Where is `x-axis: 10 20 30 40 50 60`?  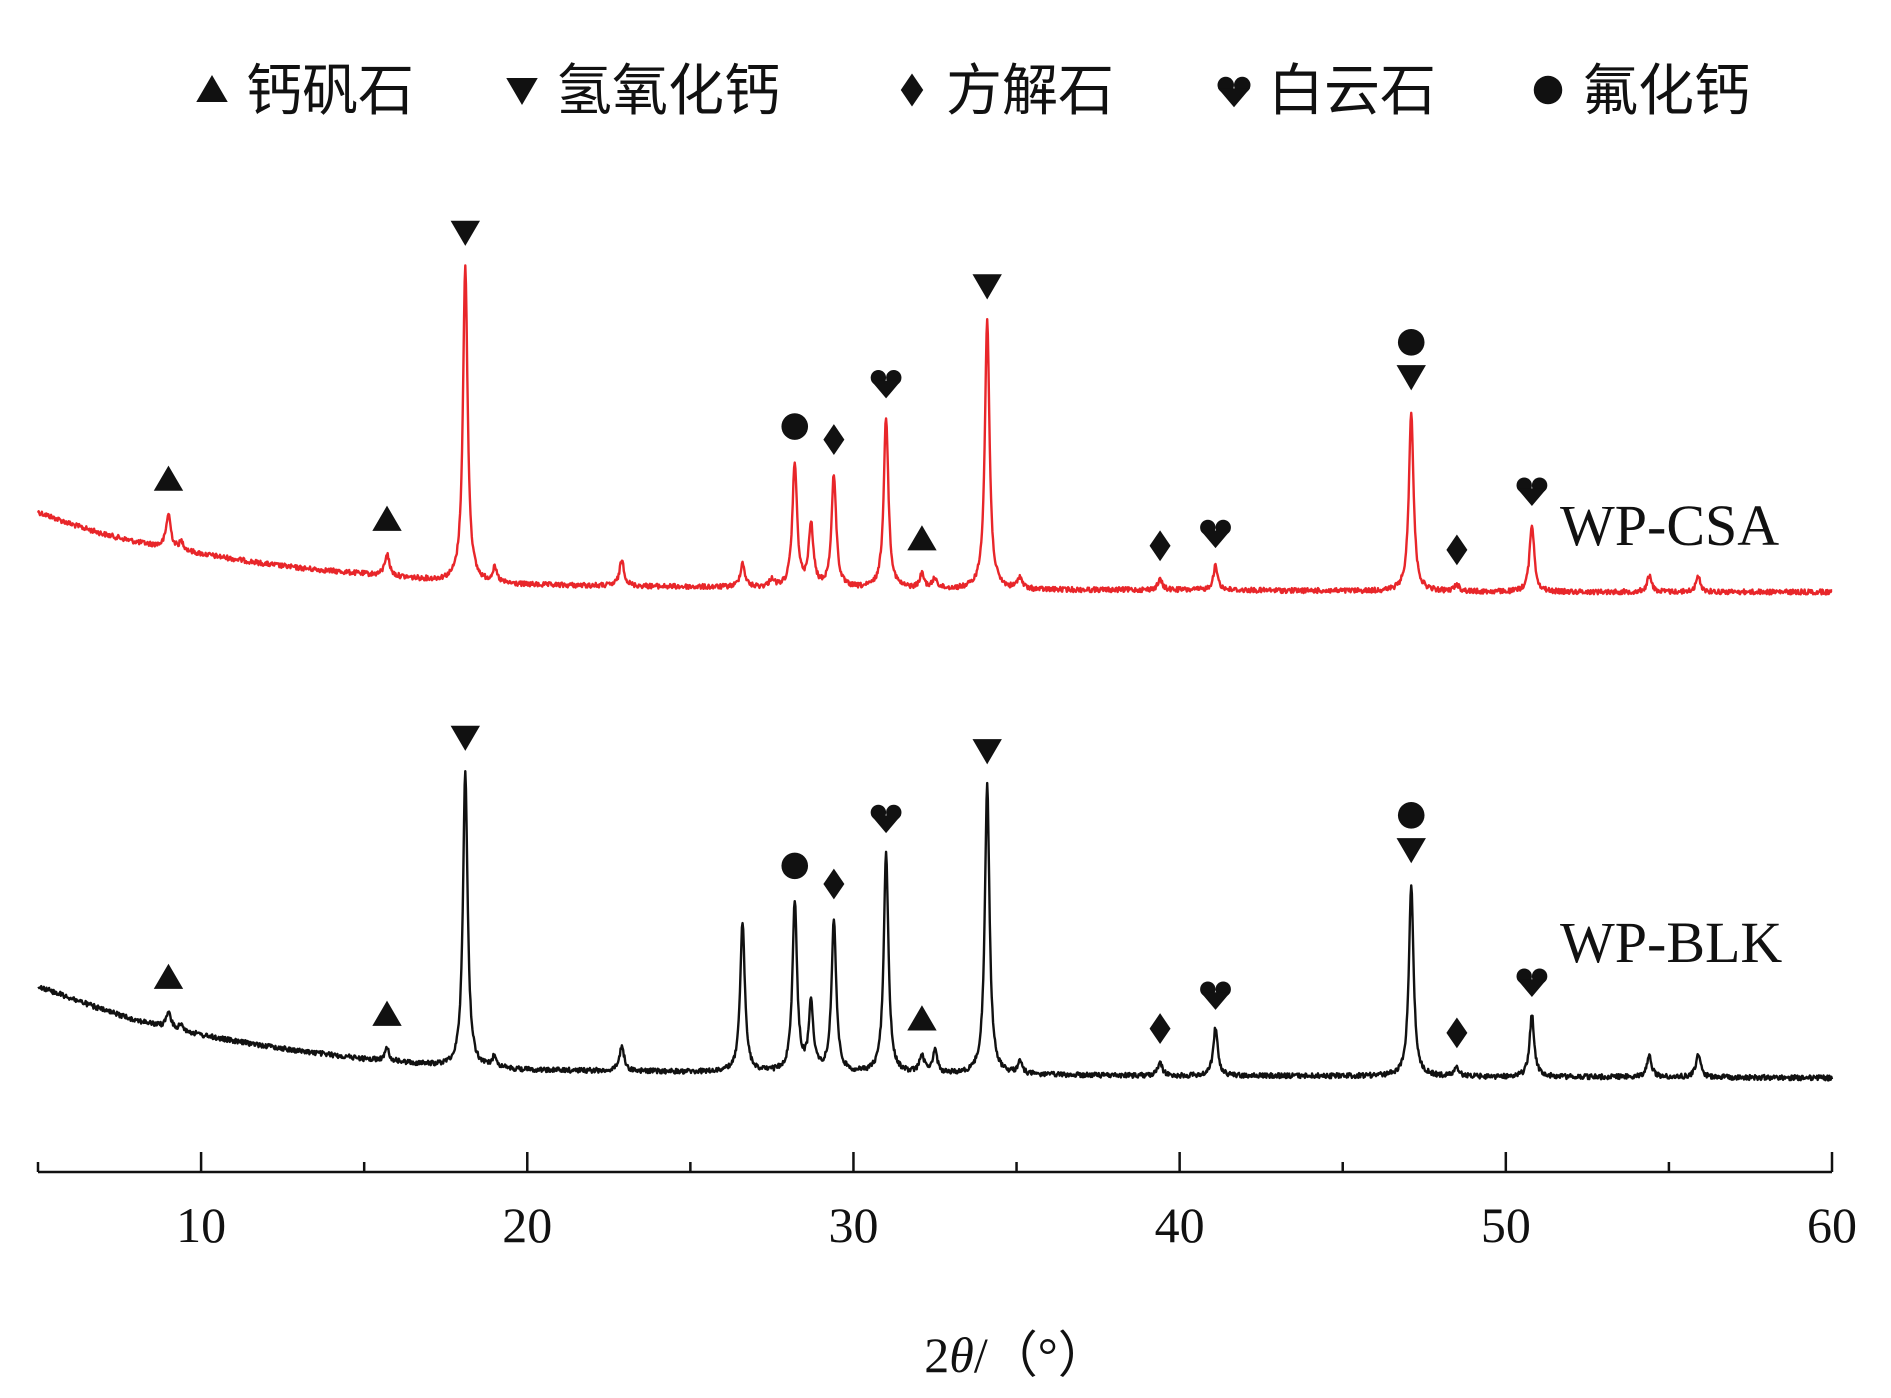 x-axis: 10 20 30 40 50 60 is located at coordinates (946, 1202).